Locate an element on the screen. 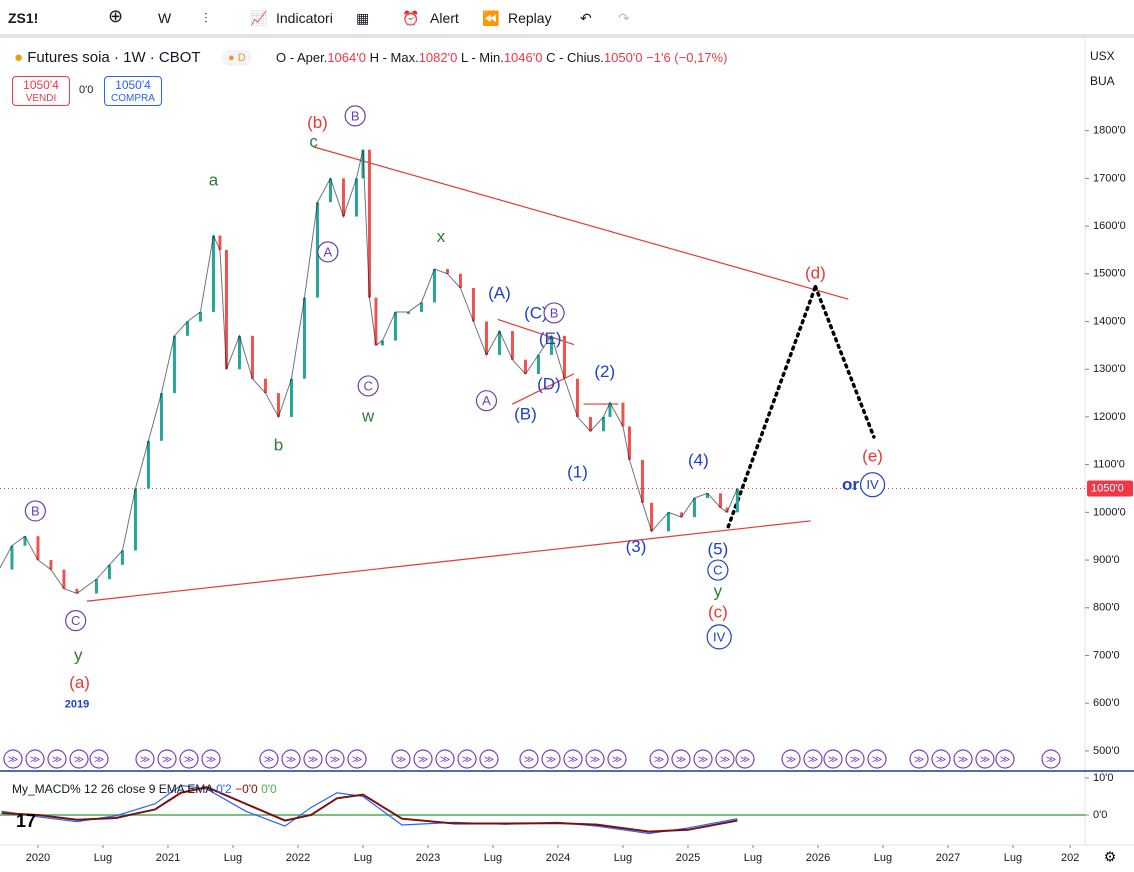 The image size is (1134, 872). layout-icon: ▦ is located at coordinates (363, 18).